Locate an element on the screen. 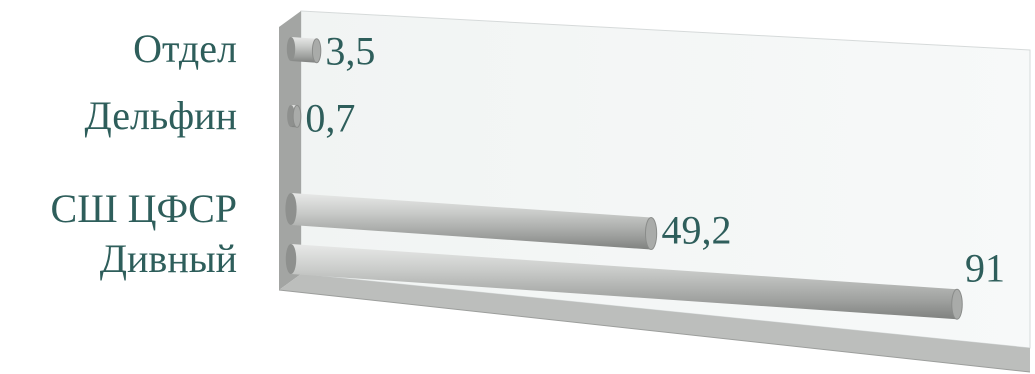 The image size is (1035, 374). category-label: Дивный is located at coordinates (168, 258).